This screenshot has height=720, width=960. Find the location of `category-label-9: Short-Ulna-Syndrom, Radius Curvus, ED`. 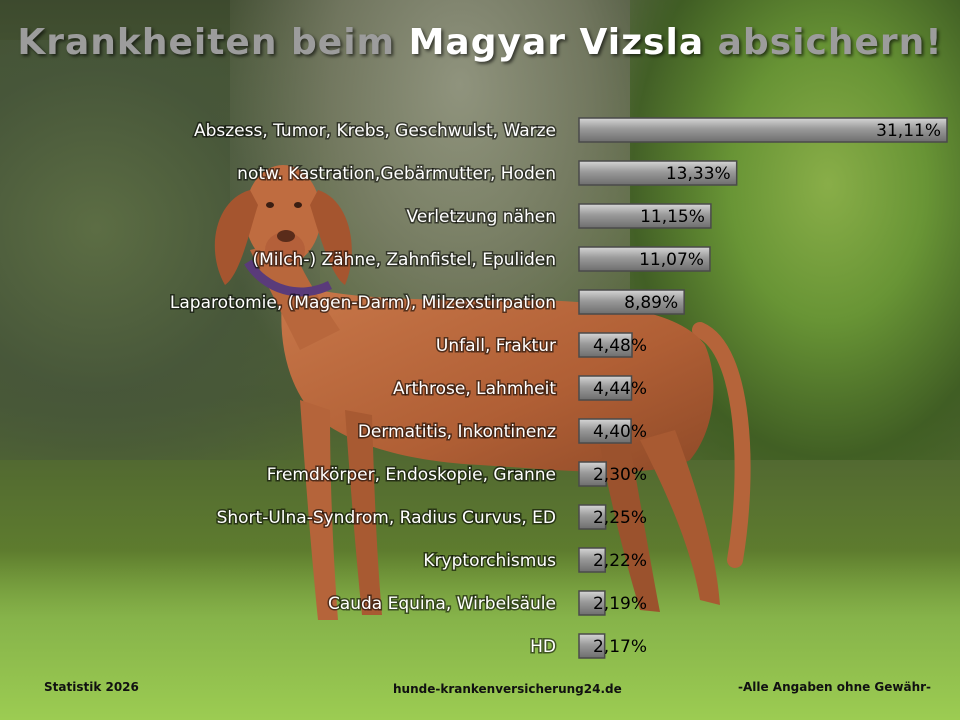

category-label-9: Short-Ulna-Syndrom, Radius Curvus, ED is located at coordinates (386, 518).